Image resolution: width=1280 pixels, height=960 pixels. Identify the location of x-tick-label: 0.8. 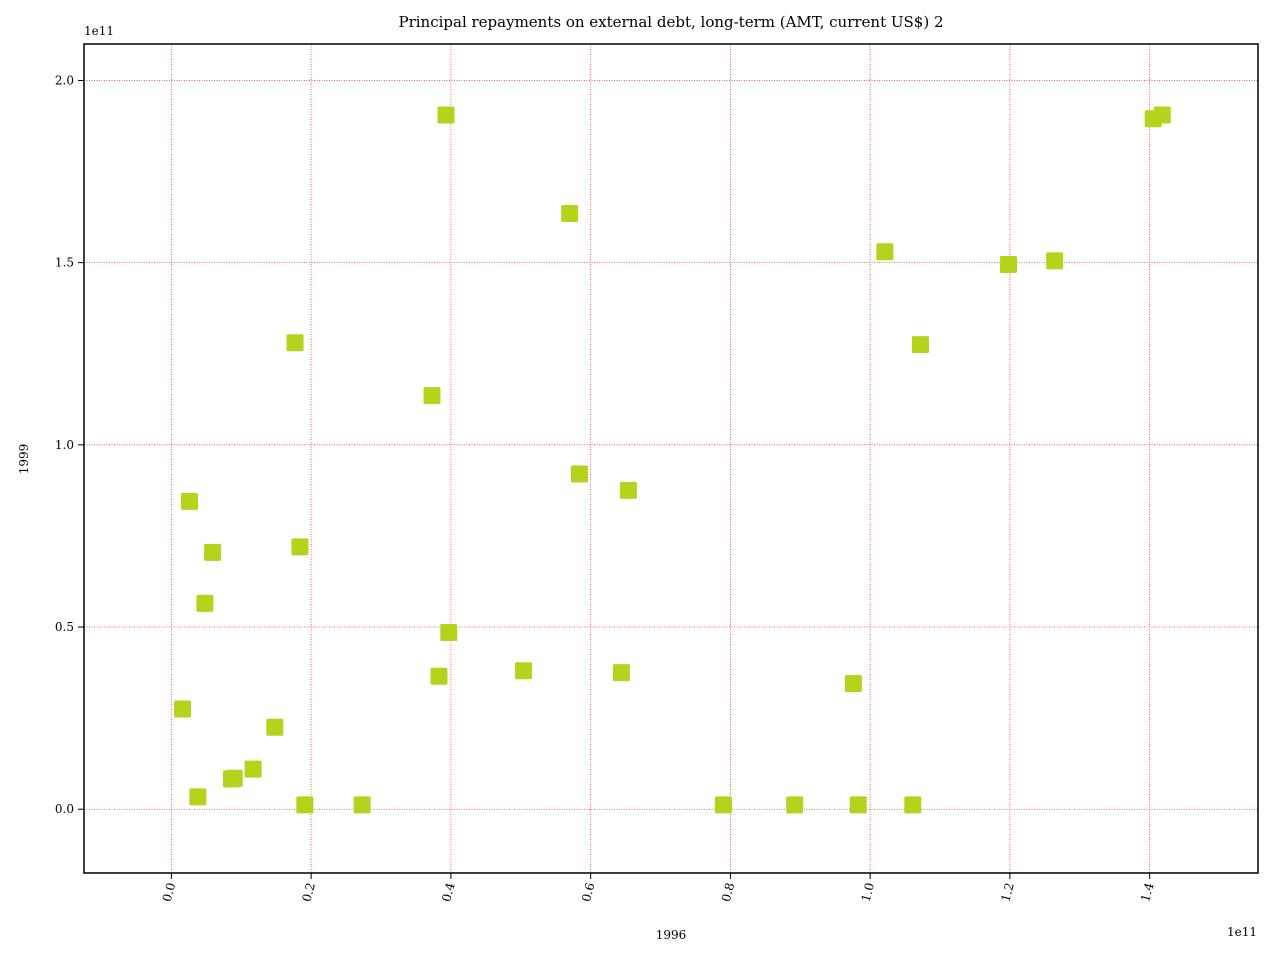
(728, 892).